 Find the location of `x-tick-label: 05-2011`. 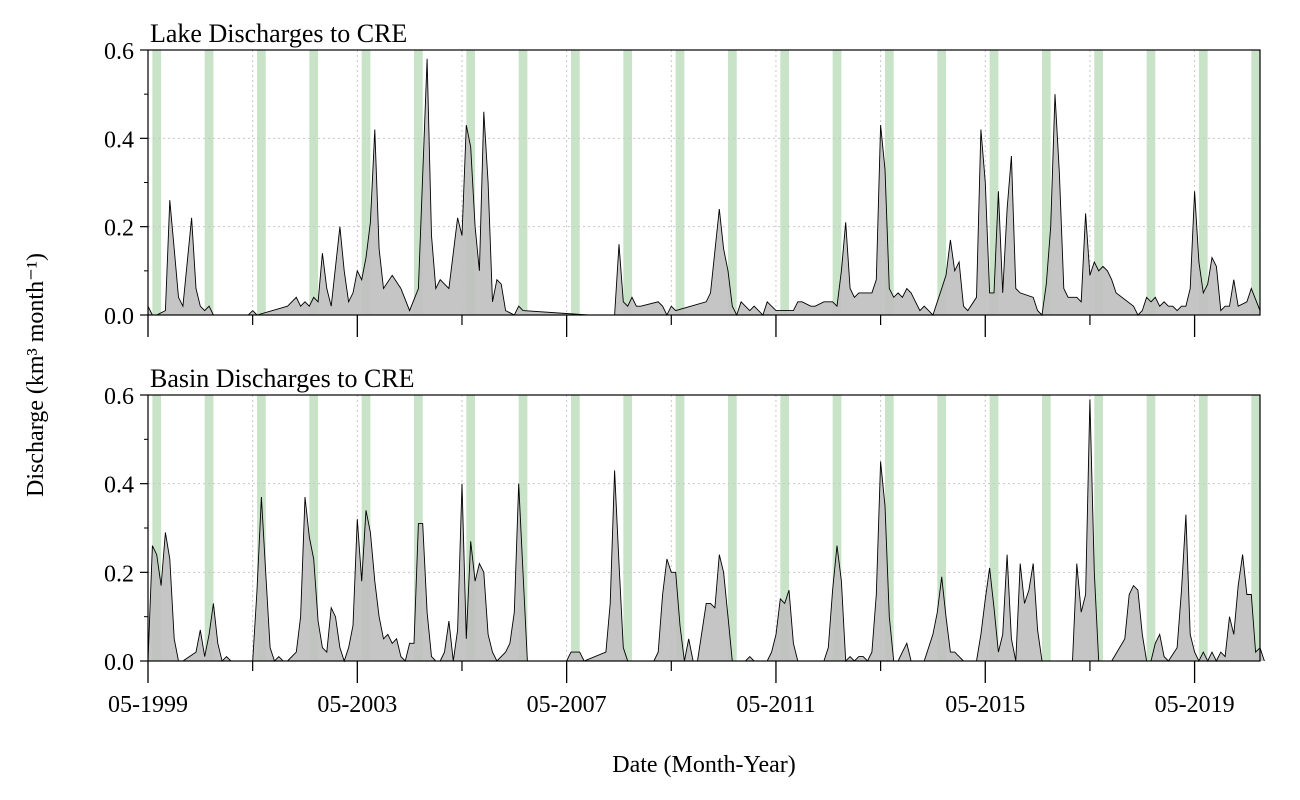

x-tick-label: 05-2011 is located at coordinates (775, 705).